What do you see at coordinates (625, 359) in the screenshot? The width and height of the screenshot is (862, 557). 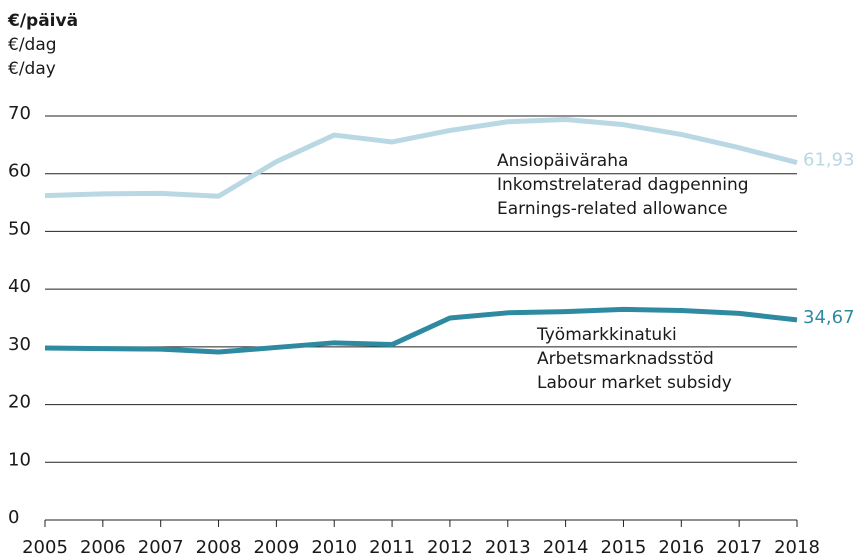 I see `legend-label: Arbetsmarknadsstöd` at bounding box center [625, 359].